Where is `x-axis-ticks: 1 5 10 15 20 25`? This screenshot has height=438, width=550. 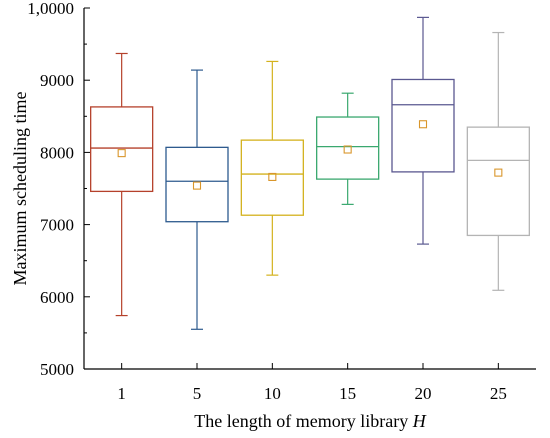
x-axis-ticks: 1 5 10 15 20 25 is located at coordinates (312, 383).